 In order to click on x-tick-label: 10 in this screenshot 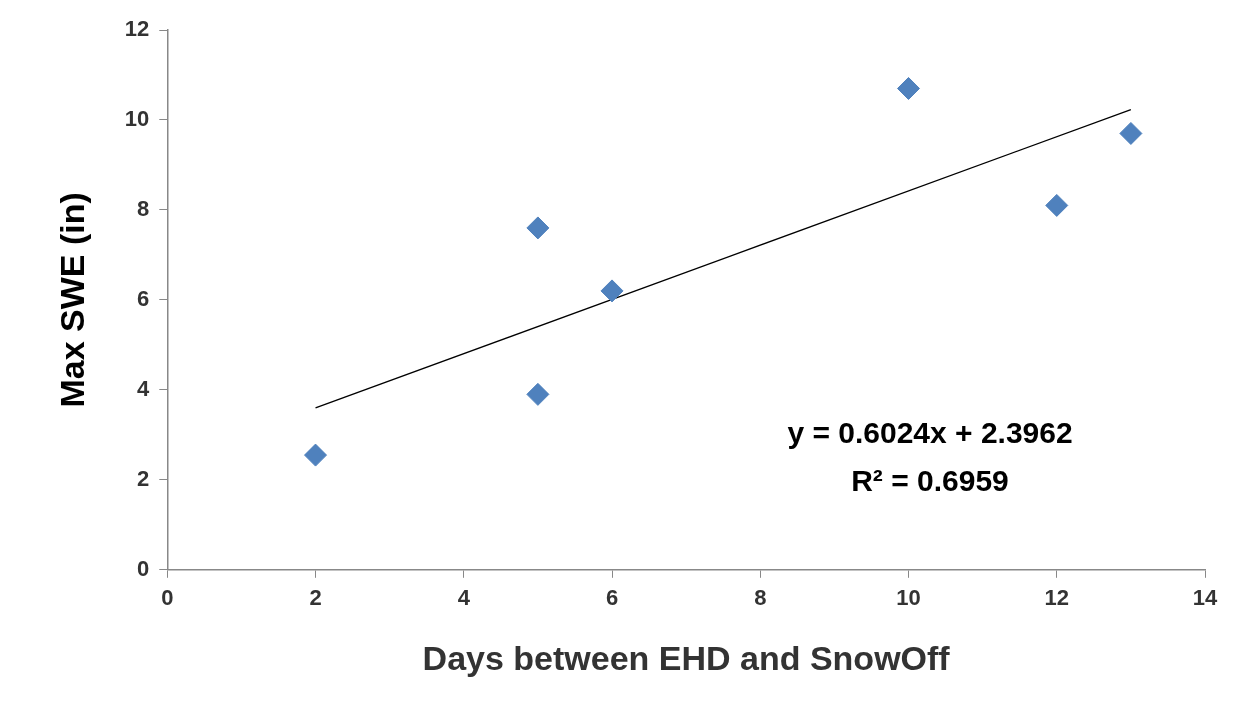, I will do `click(908, 598)`.